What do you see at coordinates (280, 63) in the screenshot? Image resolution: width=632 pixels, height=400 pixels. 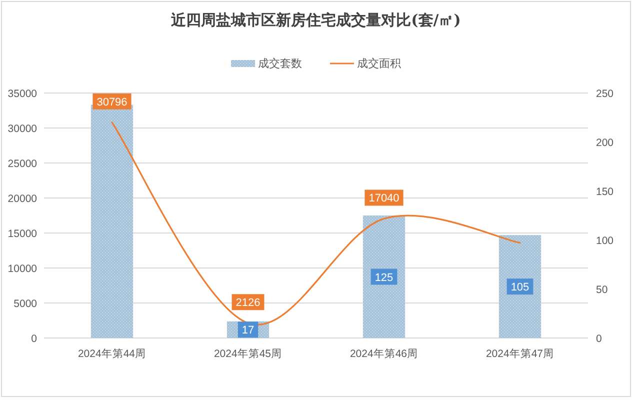 I see `legend-label: 成交套数` at bounding box center [280, 63].